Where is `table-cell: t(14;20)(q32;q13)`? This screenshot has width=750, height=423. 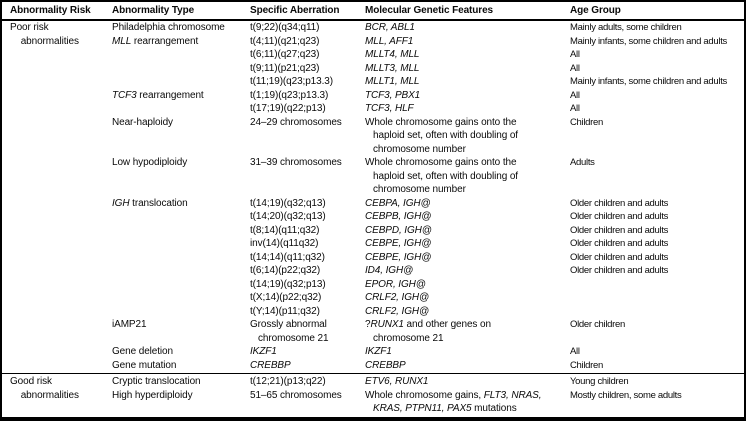 table-cell: t(14;20)(q32;q13) is located at coordinates (288, 216).